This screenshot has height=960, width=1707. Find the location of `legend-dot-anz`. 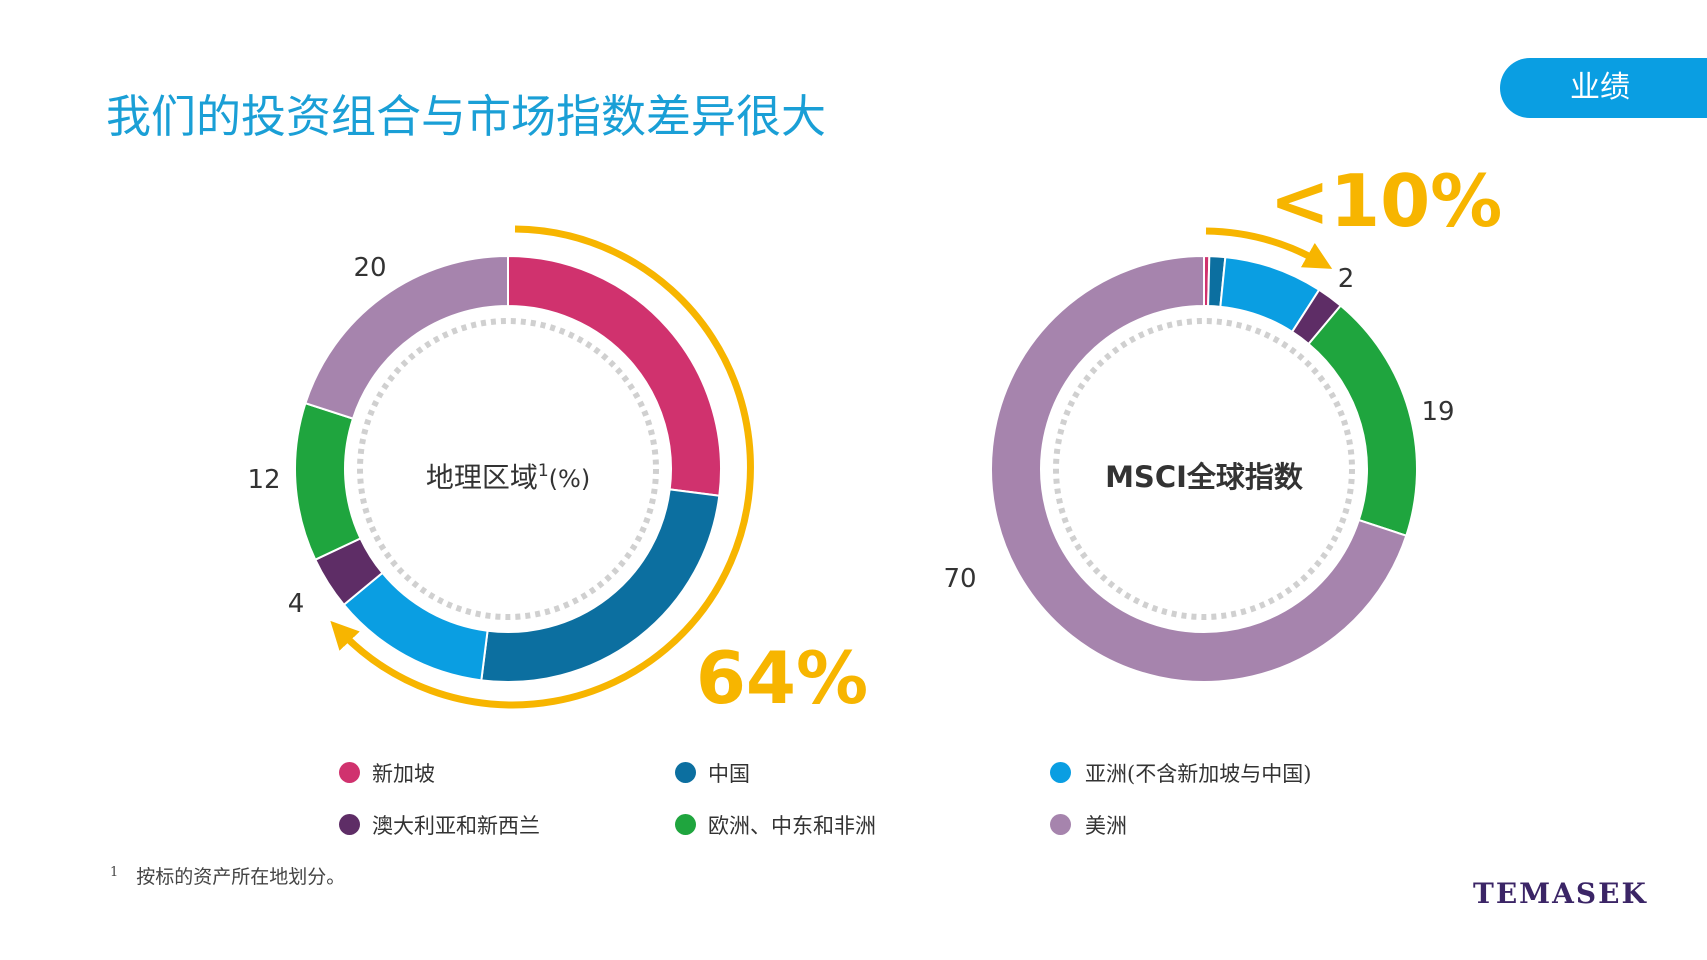

legend-dot-anz is located at coordinates (349, 824).